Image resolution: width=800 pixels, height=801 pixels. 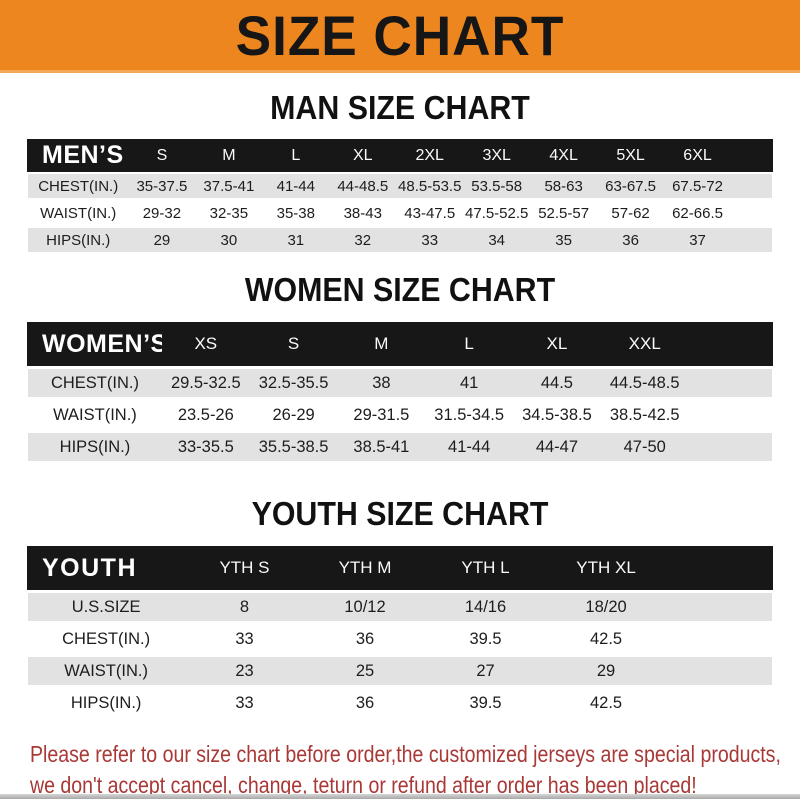 What do you see at coordinates (644, 344) in the screenshot?
I see `women-size-col-header: XXL` at bounding box center [644, 344].